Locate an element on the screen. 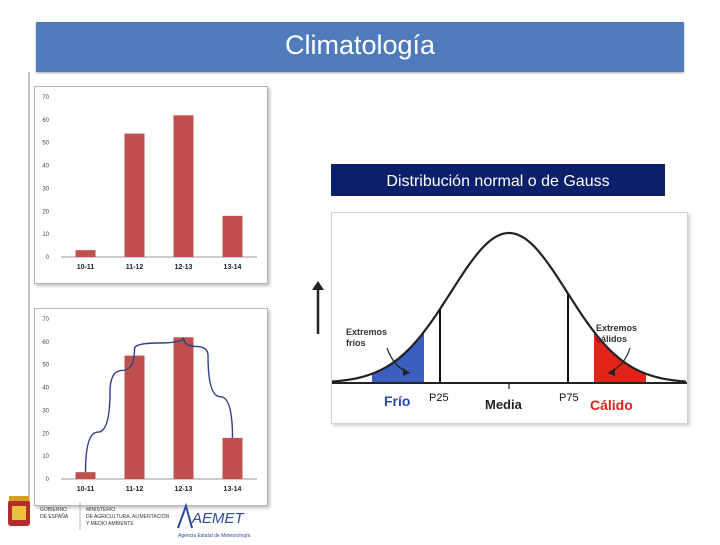 The width and height of the screenshot is (720, 545). aemet-wordmark: AEMET is located at coordinates (218, 518).